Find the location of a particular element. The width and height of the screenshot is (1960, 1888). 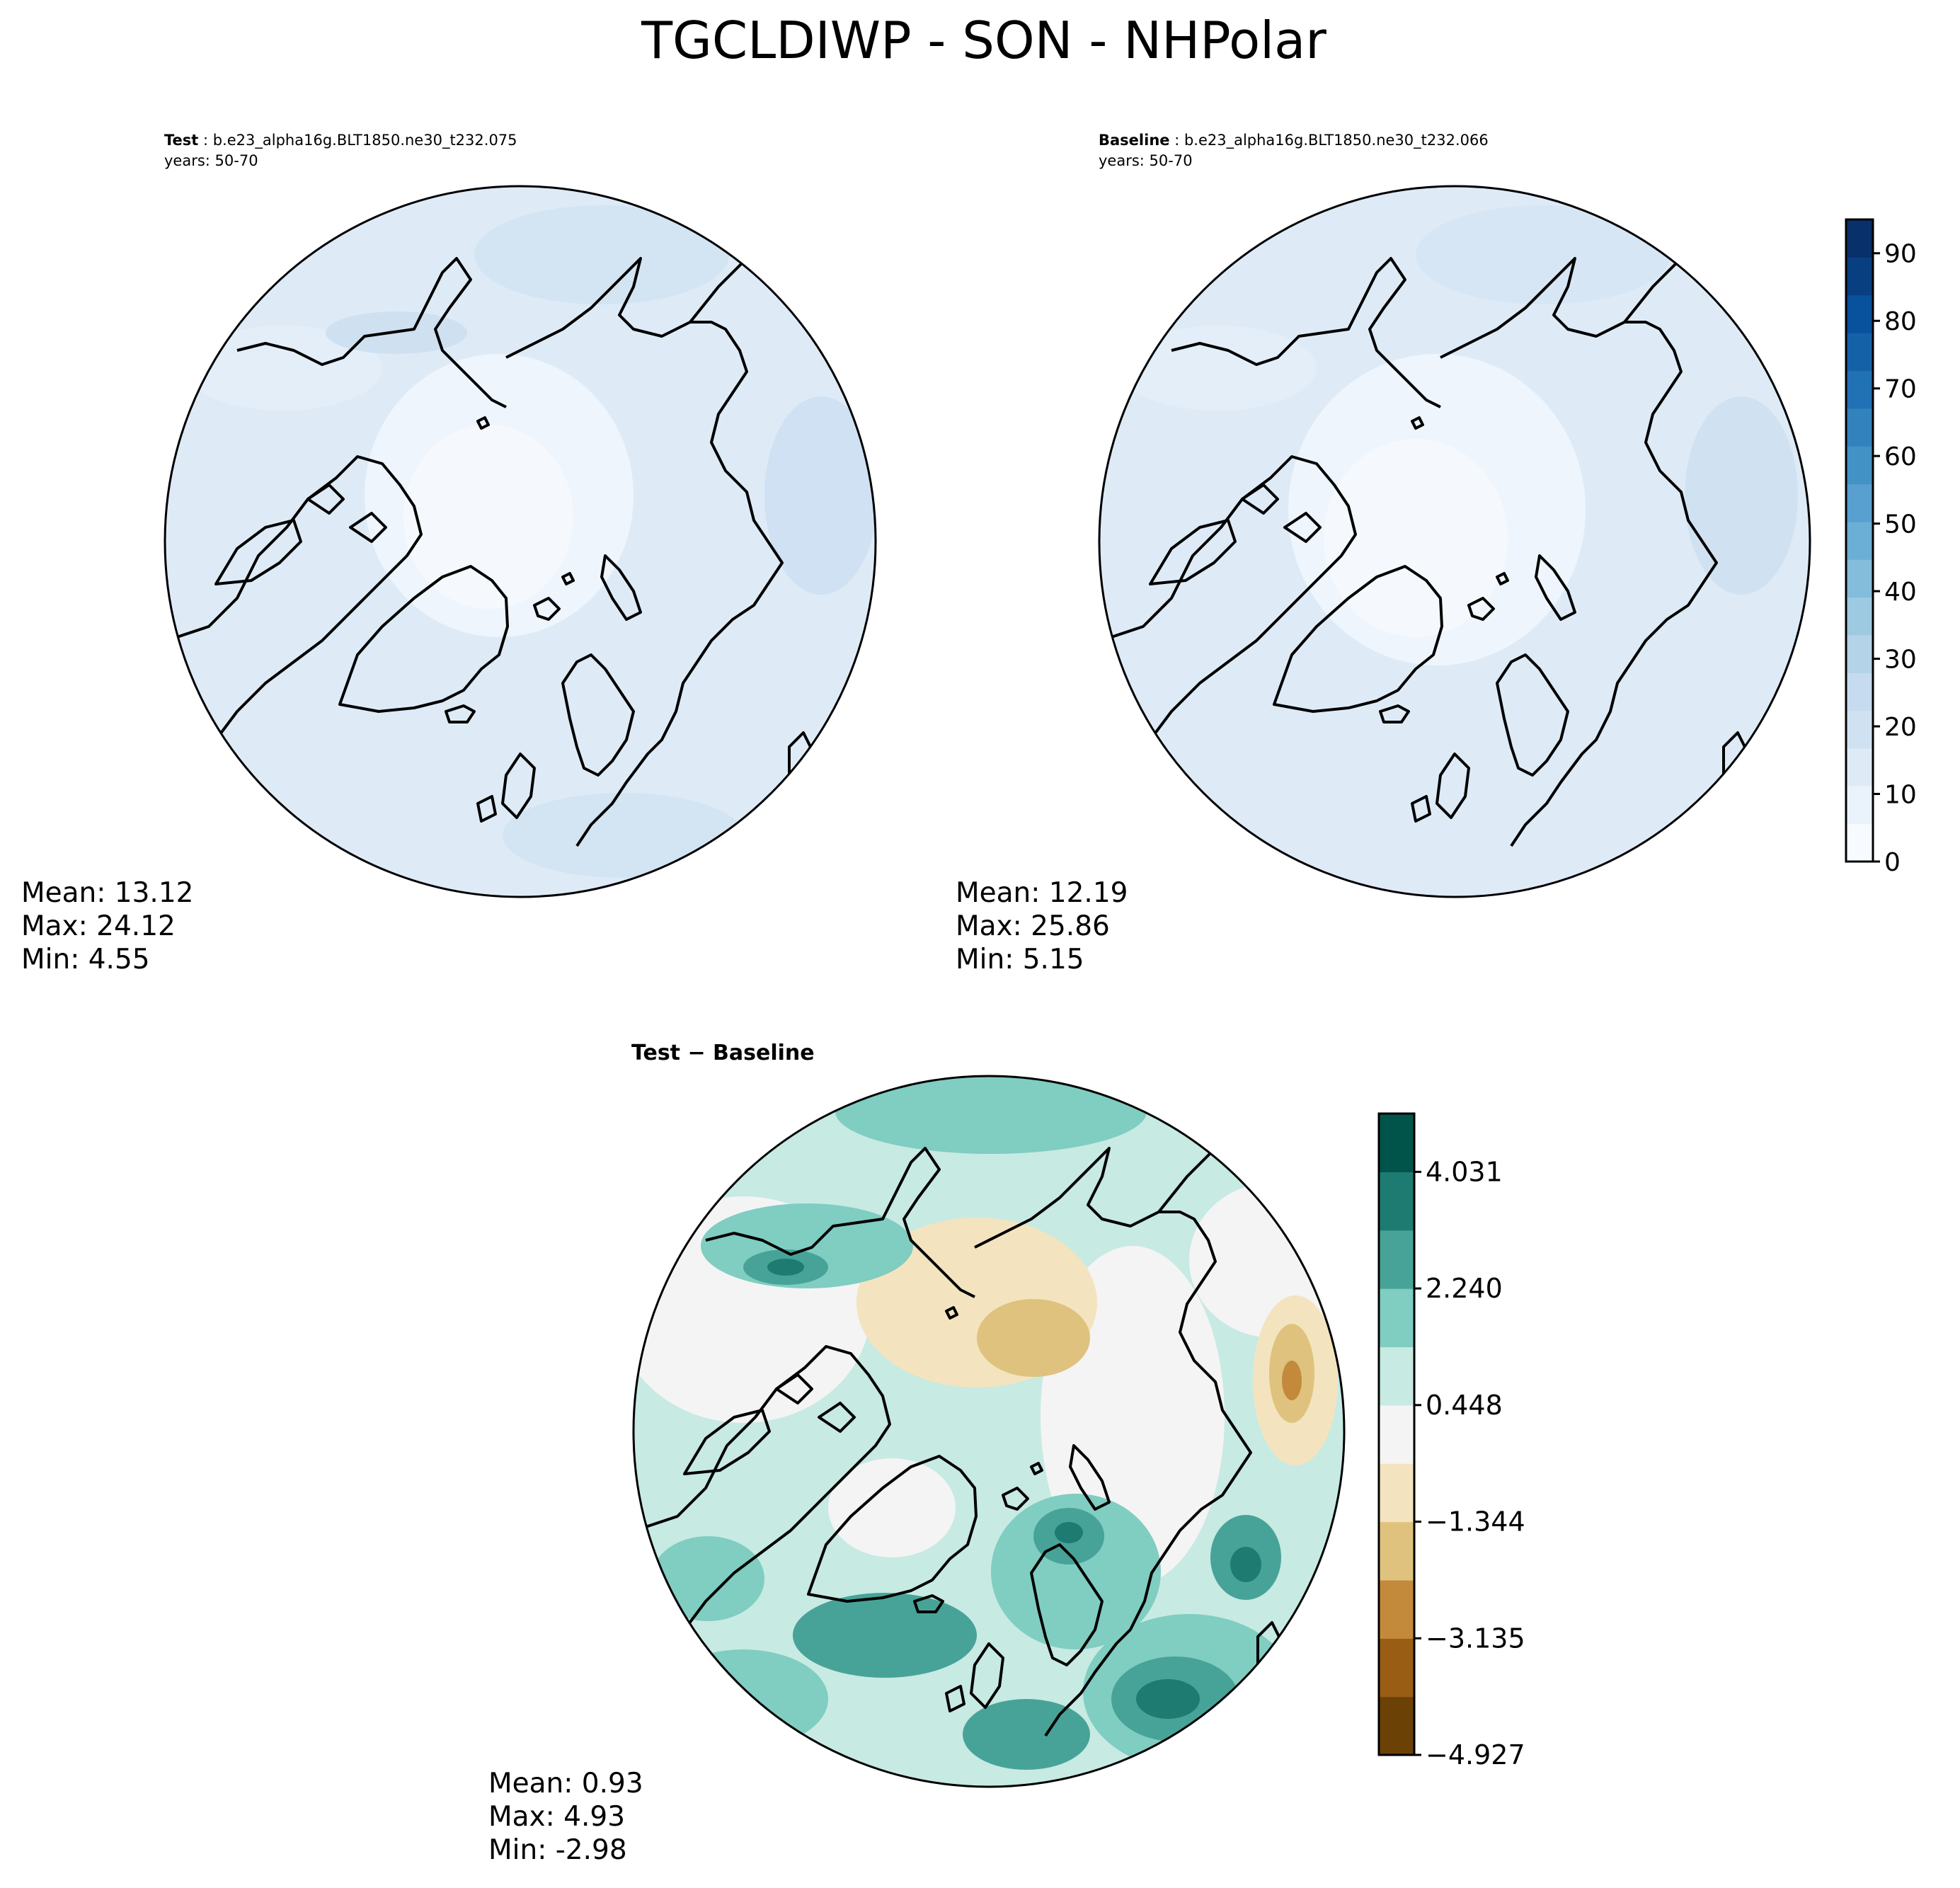

diff-colorbar: 4.031 2.240 0.448 −1.344 −3.135 −4.927 is located at coordinates (1451, 1441).